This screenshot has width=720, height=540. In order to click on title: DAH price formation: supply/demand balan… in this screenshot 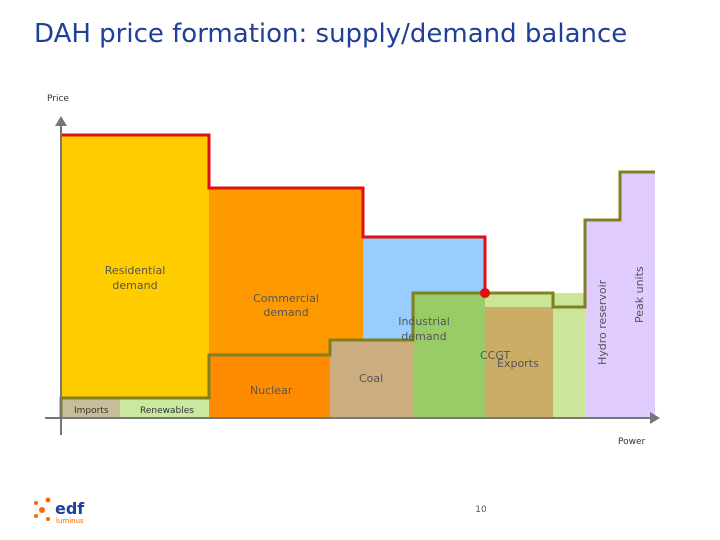, I will do `click(330, 34)`.